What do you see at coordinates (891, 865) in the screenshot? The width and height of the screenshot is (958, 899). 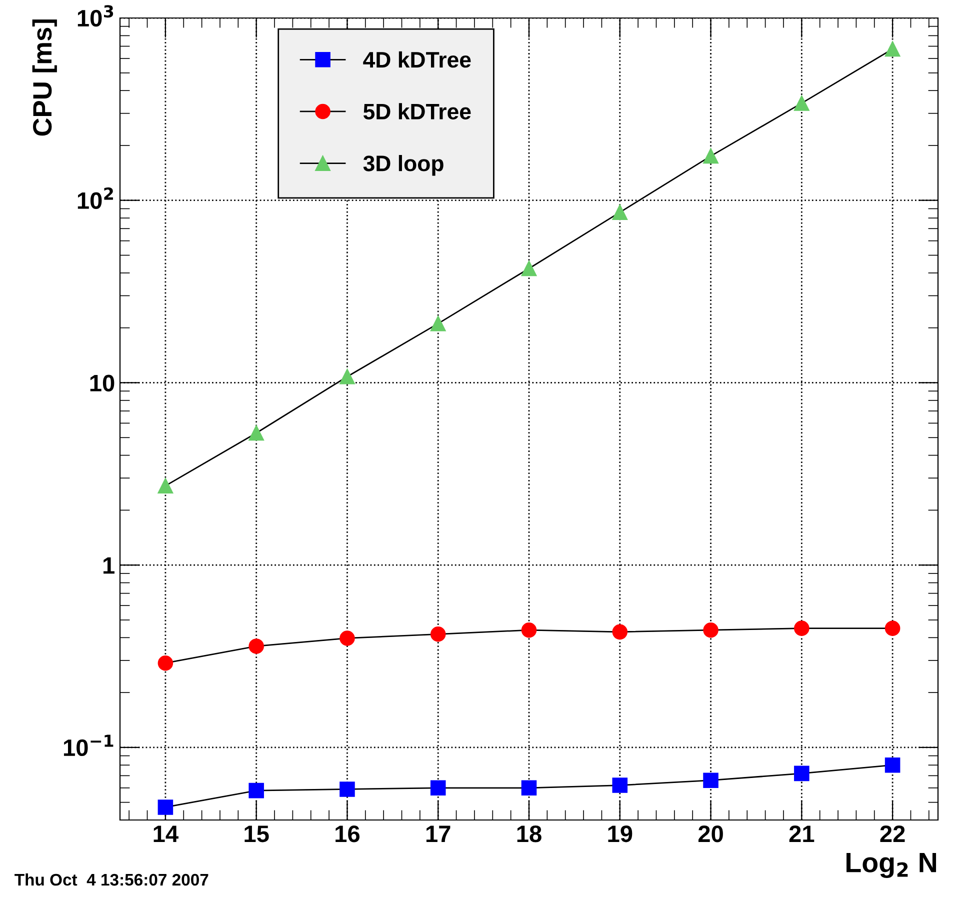 I see `x-axis-title: Log$_{2}$ N` at bounding box center [891, 865].